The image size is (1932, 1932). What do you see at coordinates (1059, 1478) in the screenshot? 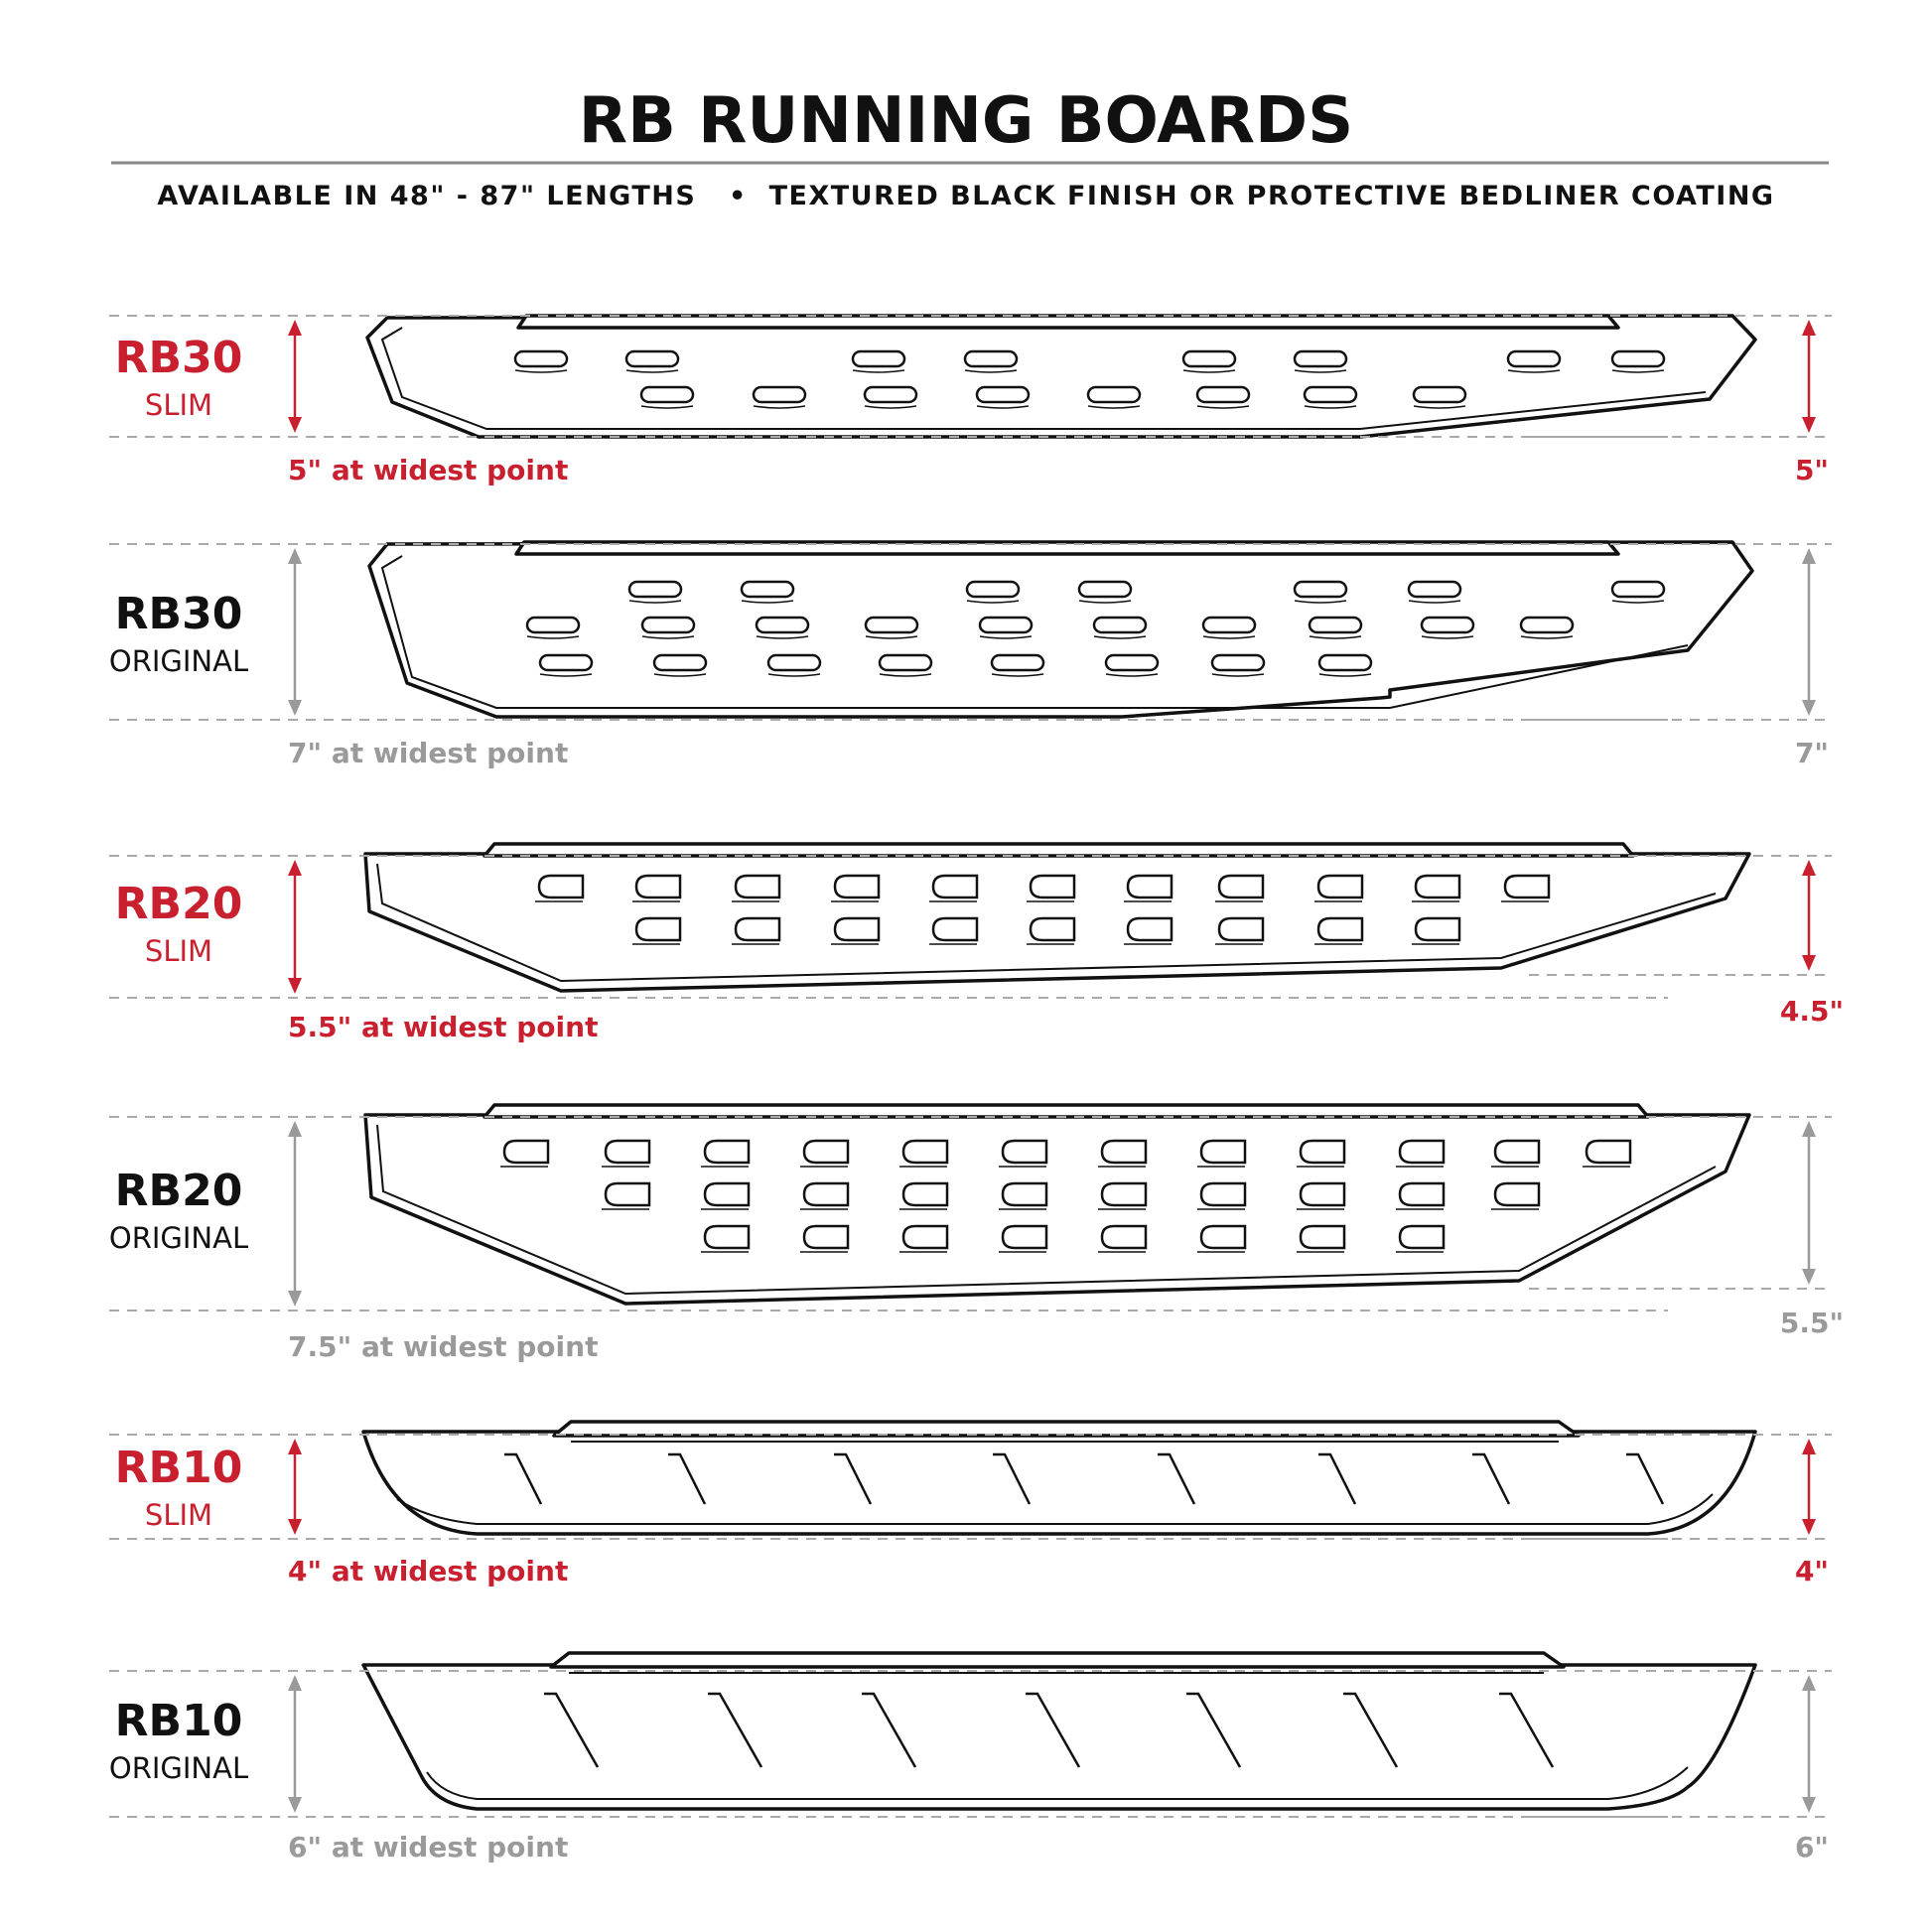
I see `board-rb10-slim-drawing` at bounding box center [1059, 1478].